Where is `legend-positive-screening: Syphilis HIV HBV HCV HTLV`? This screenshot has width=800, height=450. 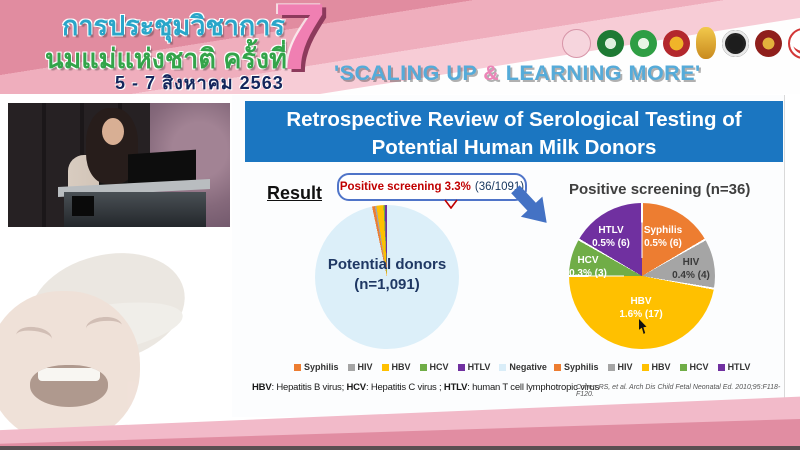 legend-positive-screening: Syphilis HIV HBV HCV HTLV is located at coordinates (652, 367).